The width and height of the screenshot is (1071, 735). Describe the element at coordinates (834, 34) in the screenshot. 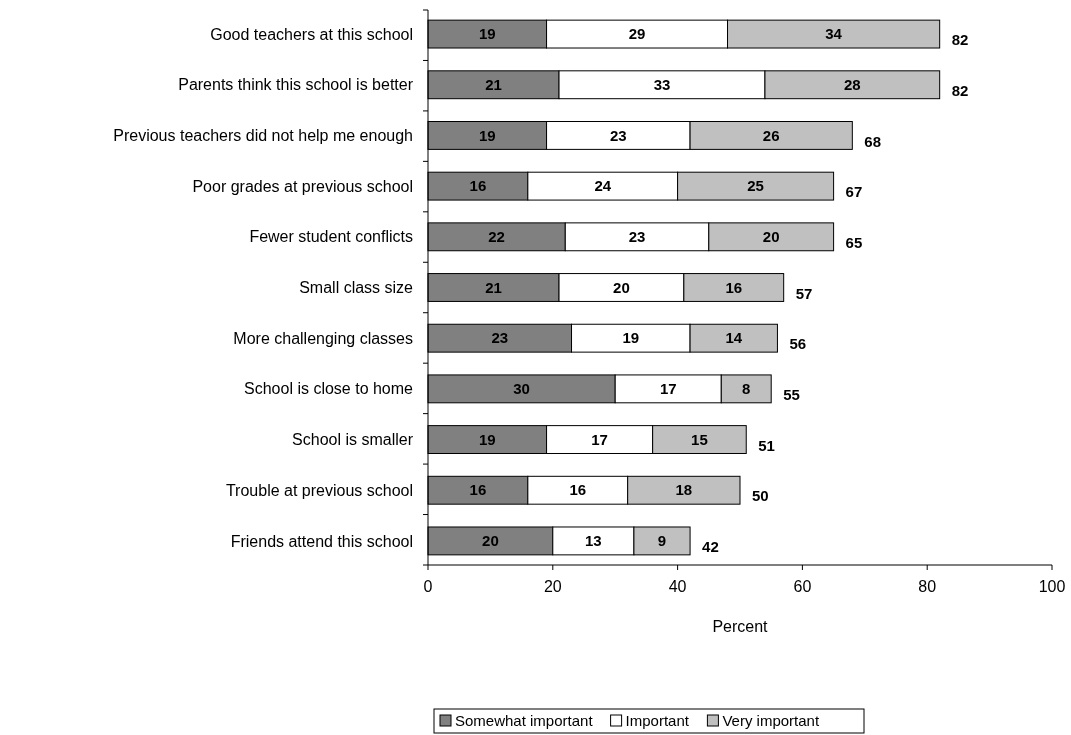

I see `data-label: 34` at that location.